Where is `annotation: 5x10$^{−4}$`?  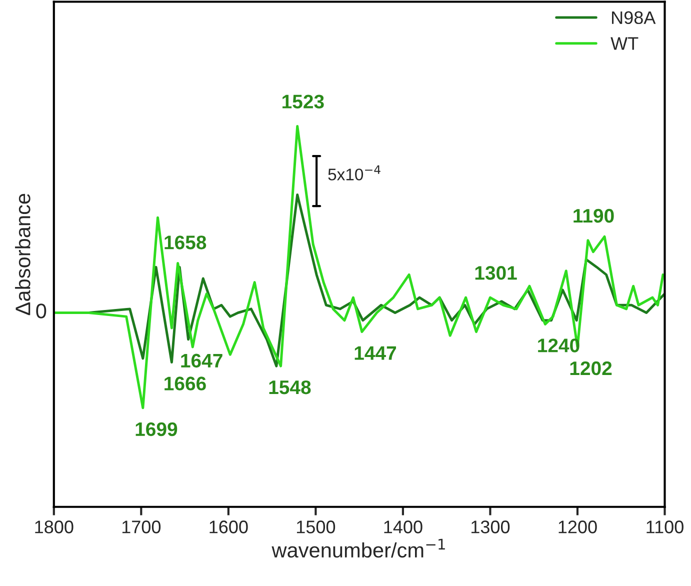
annotation: 5x10$^{−4}$ is located at coordinates (354, 172).